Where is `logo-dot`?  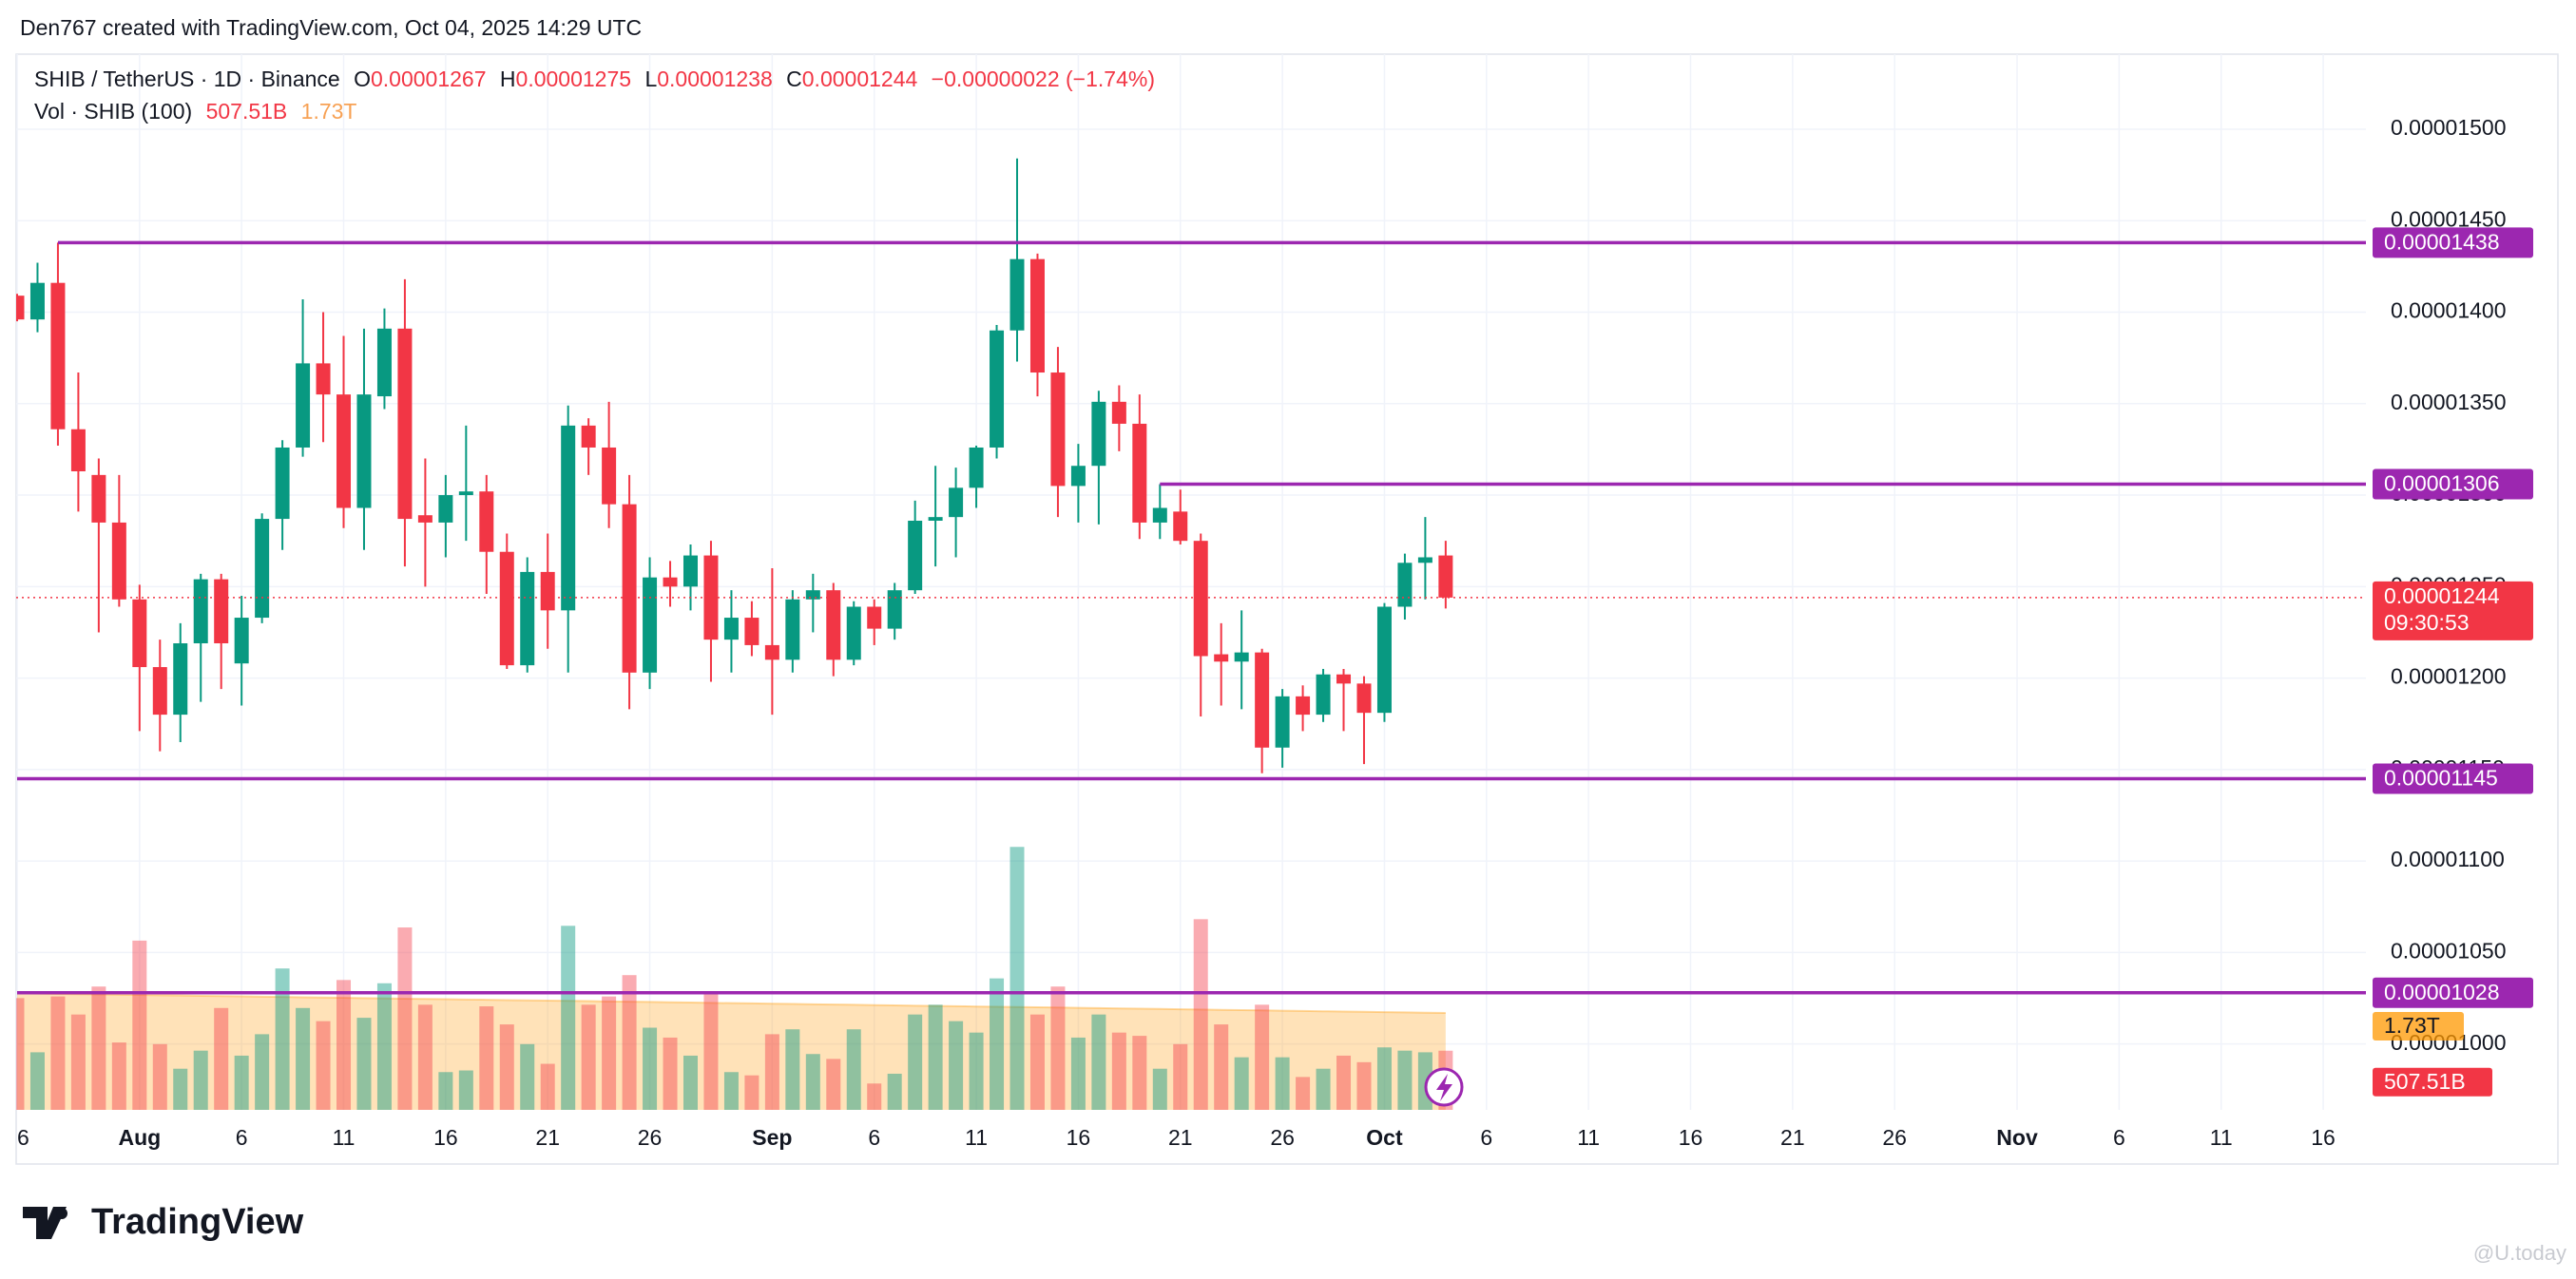
logo-dot is located at coordinates (62, 1213).